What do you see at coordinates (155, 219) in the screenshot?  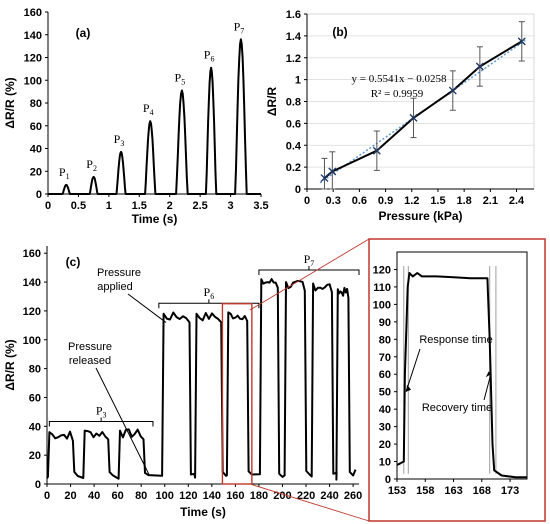 I see `panel-a-x-label: Time (s)` at bounding box center [155, 219].